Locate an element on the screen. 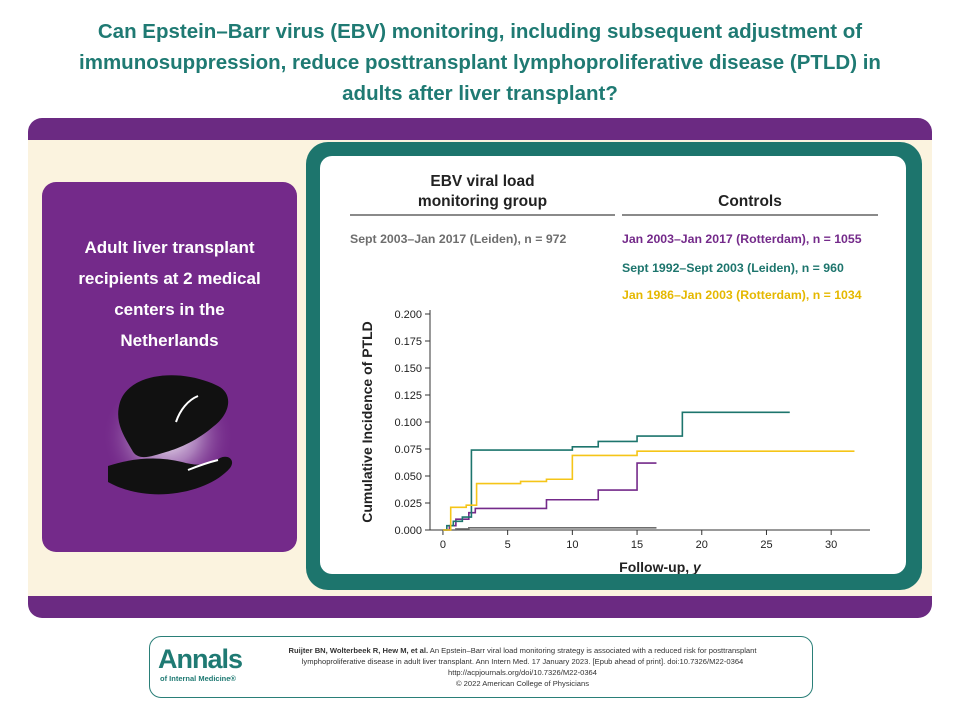 The width and height of the screenshot is (960, 720). population-line: centers in the is located at coordinates (169, 309).